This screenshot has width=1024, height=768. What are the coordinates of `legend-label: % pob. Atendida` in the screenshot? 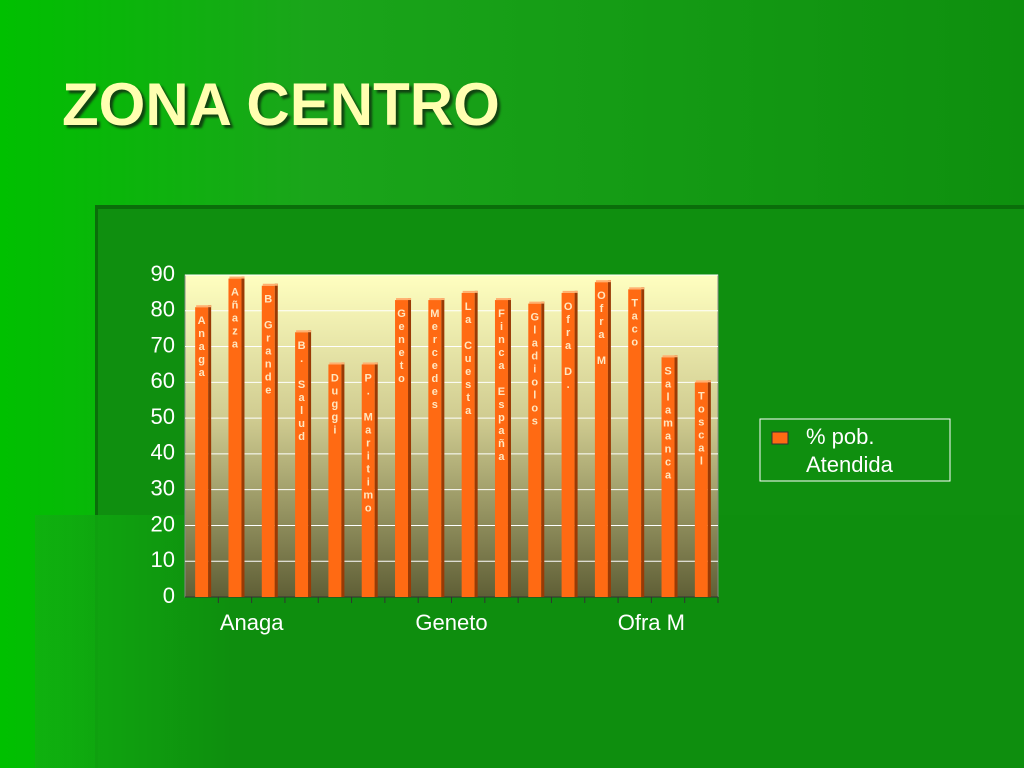 It's located at (850, 450).